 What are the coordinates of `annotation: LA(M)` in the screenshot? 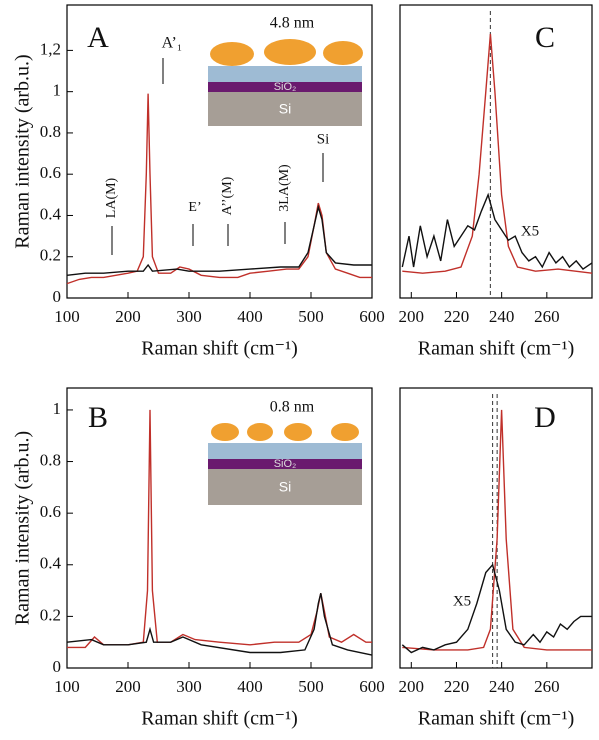 It's located at (111, 197).